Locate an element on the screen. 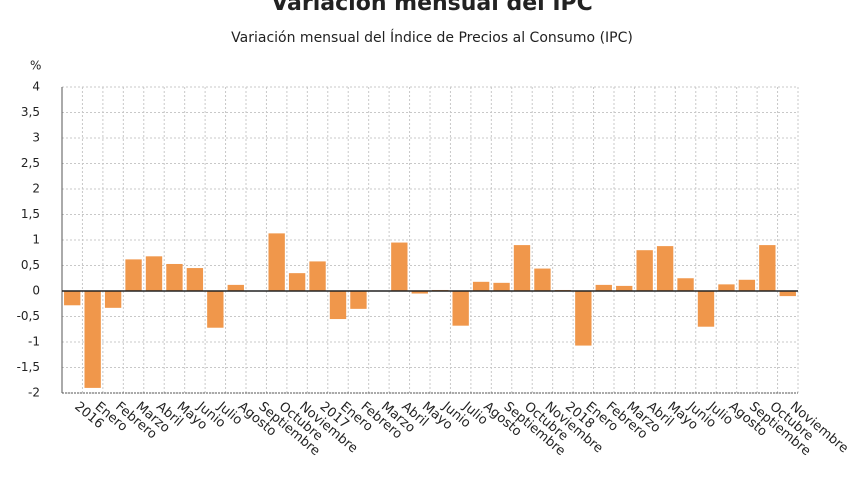 The image size is (864, 486). y-tick-label: 0,5 is located at coordinates (30, 265).